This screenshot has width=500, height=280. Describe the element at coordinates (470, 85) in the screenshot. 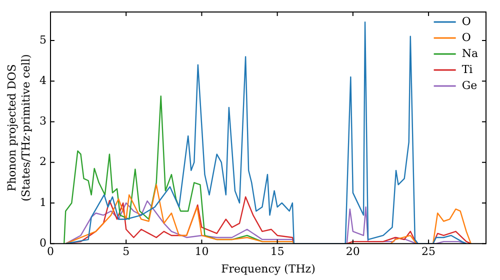

I see `legend-label: Ge` at that location.